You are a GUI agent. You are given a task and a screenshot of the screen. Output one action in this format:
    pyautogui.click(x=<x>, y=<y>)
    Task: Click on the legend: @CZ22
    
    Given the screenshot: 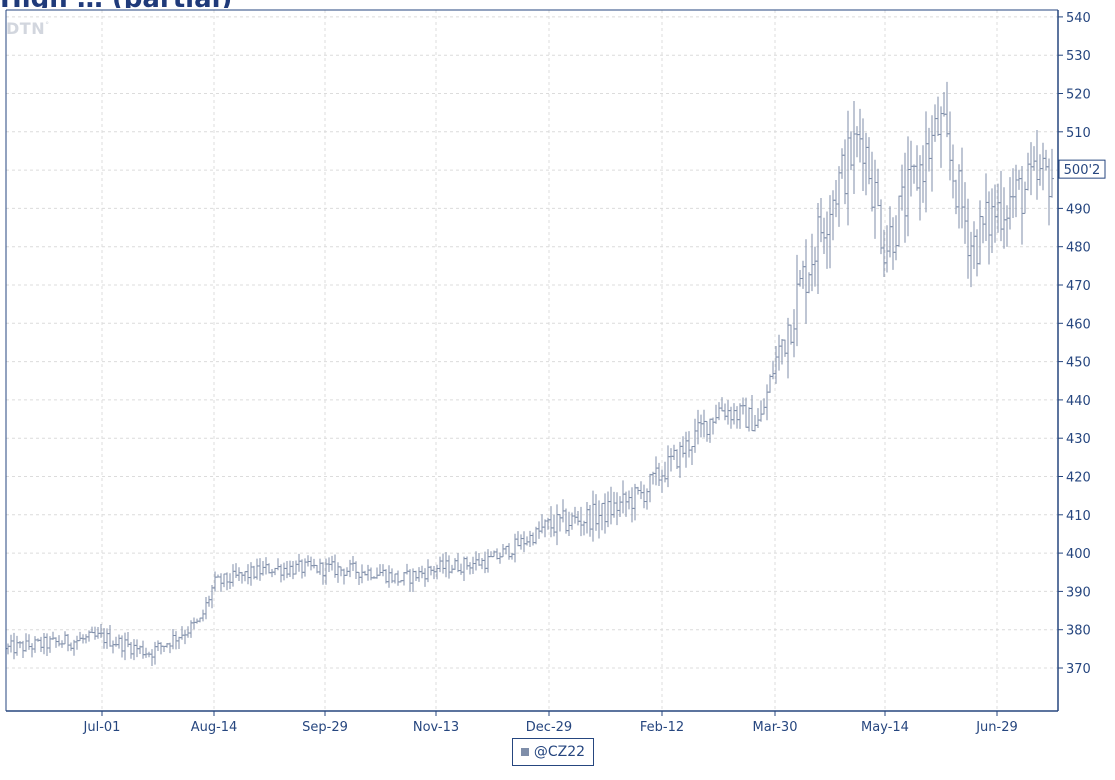 What is the action you would take?
    pyautogui.click(x=553, y=752)
    